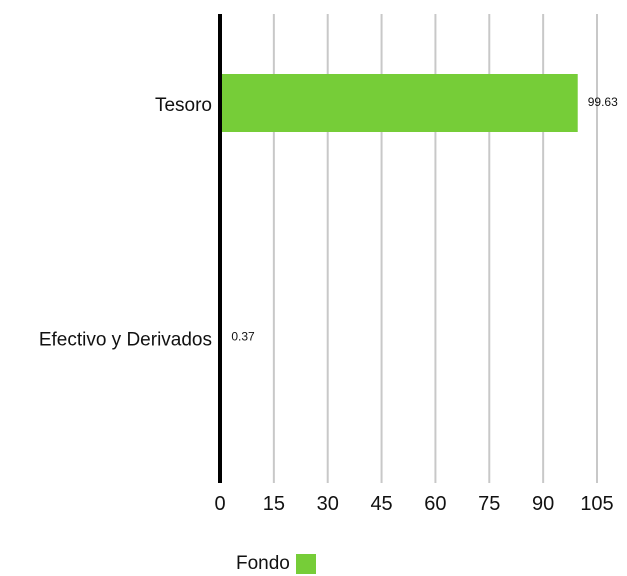  Describe the element at coordinates (243, 337) in the screenshot. I see `data-label: 0.37` at that location.